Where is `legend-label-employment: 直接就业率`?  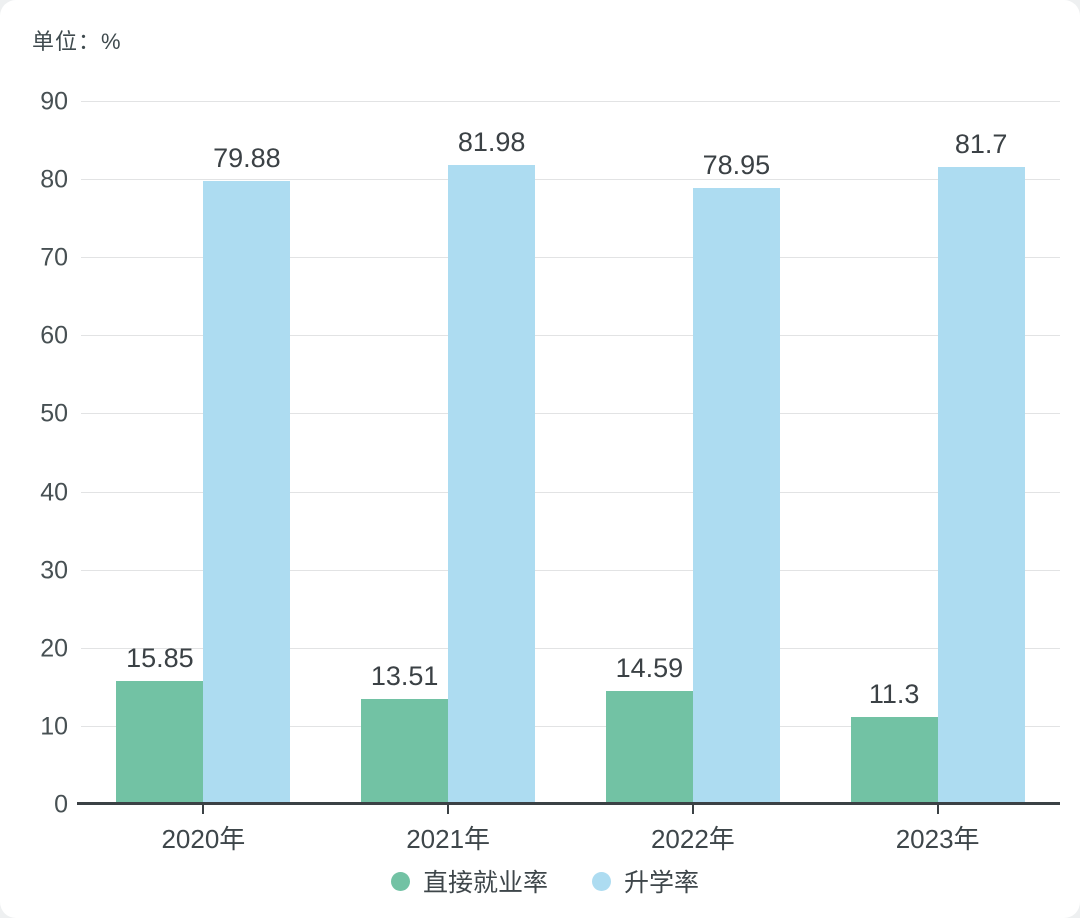 legend-label-employment: 直接就业率 is located at coordinates (485, 883).